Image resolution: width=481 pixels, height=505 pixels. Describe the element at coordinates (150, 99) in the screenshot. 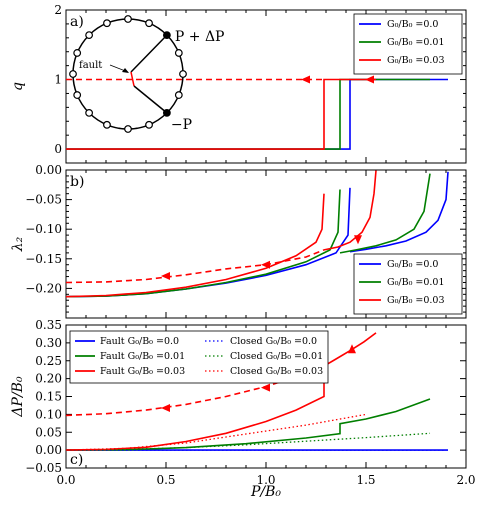

I see `line-from-fault` at that location.